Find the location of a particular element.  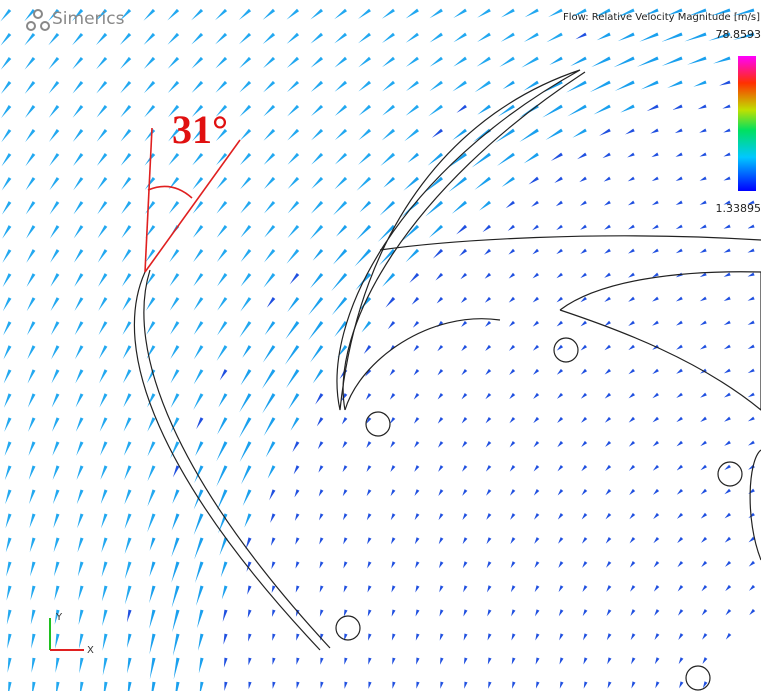

reference-line is located at coordinates (148, 200).